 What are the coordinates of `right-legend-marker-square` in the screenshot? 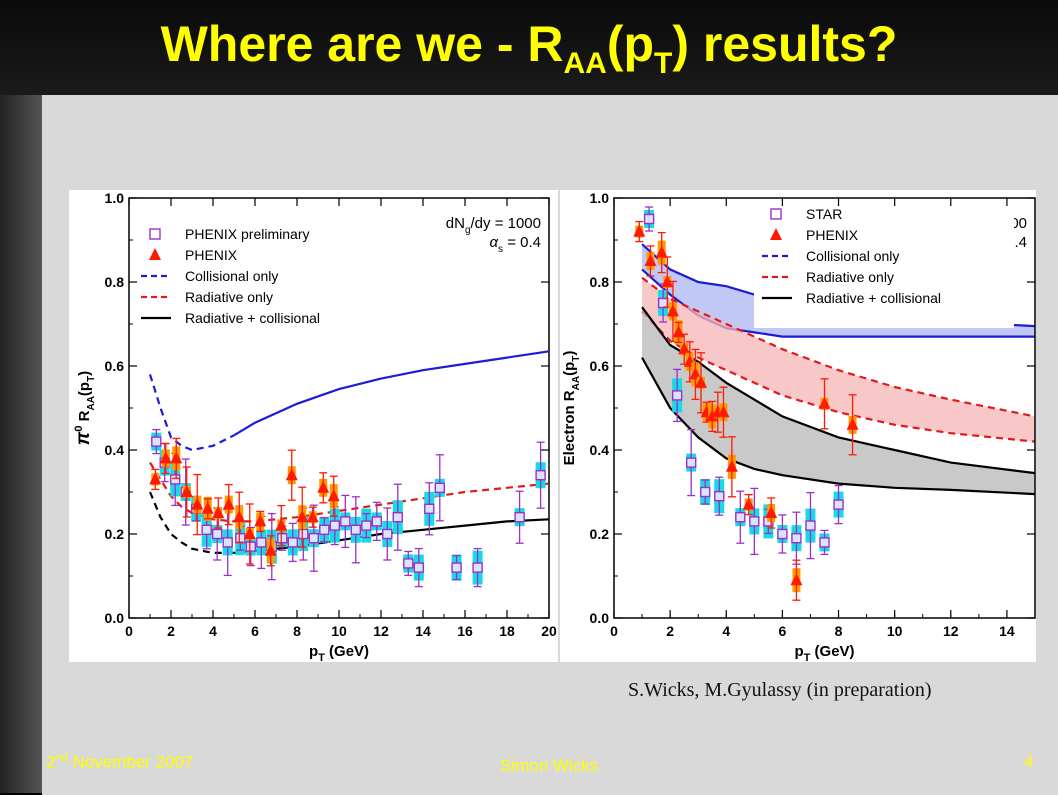 It's located at (776, 214).